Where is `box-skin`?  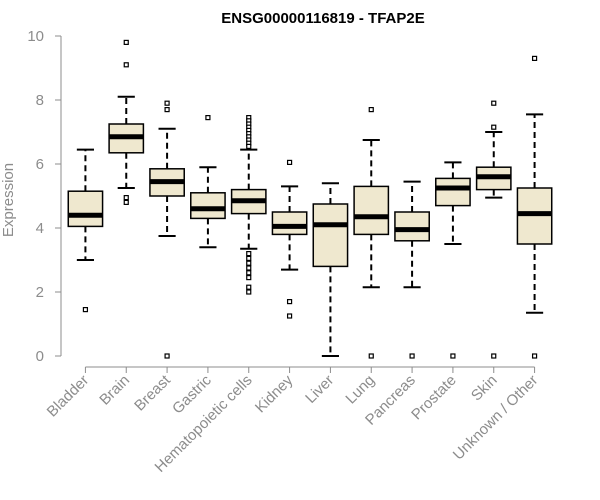 box-skin is located at coordinates (493, 229).